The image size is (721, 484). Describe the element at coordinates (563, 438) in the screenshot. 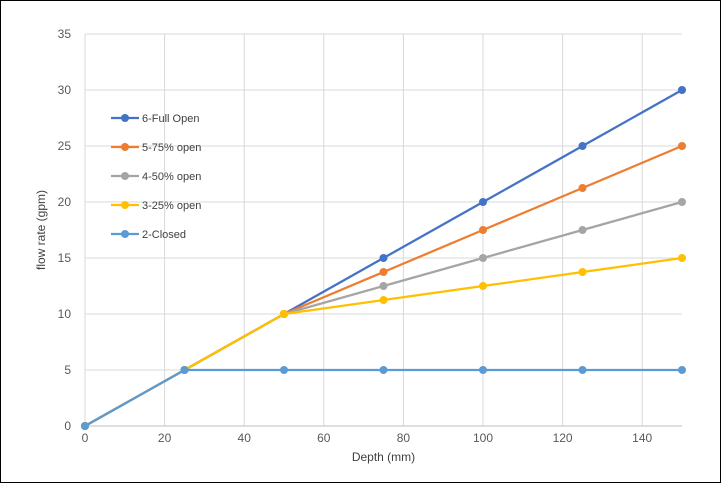

I see `x-tick-label: 120` at that location.